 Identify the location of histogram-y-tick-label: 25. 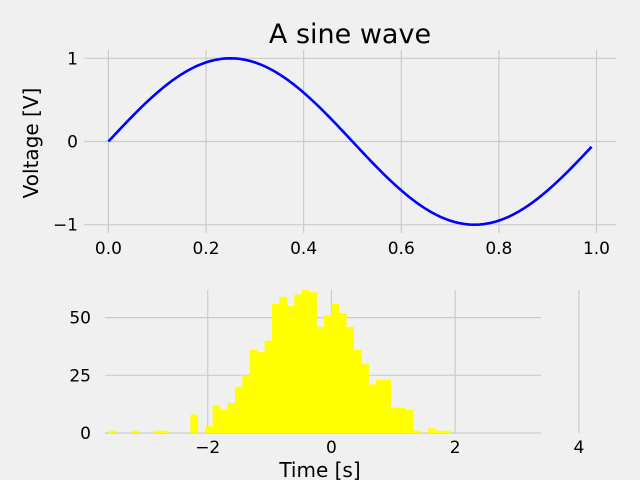
(80, 376).